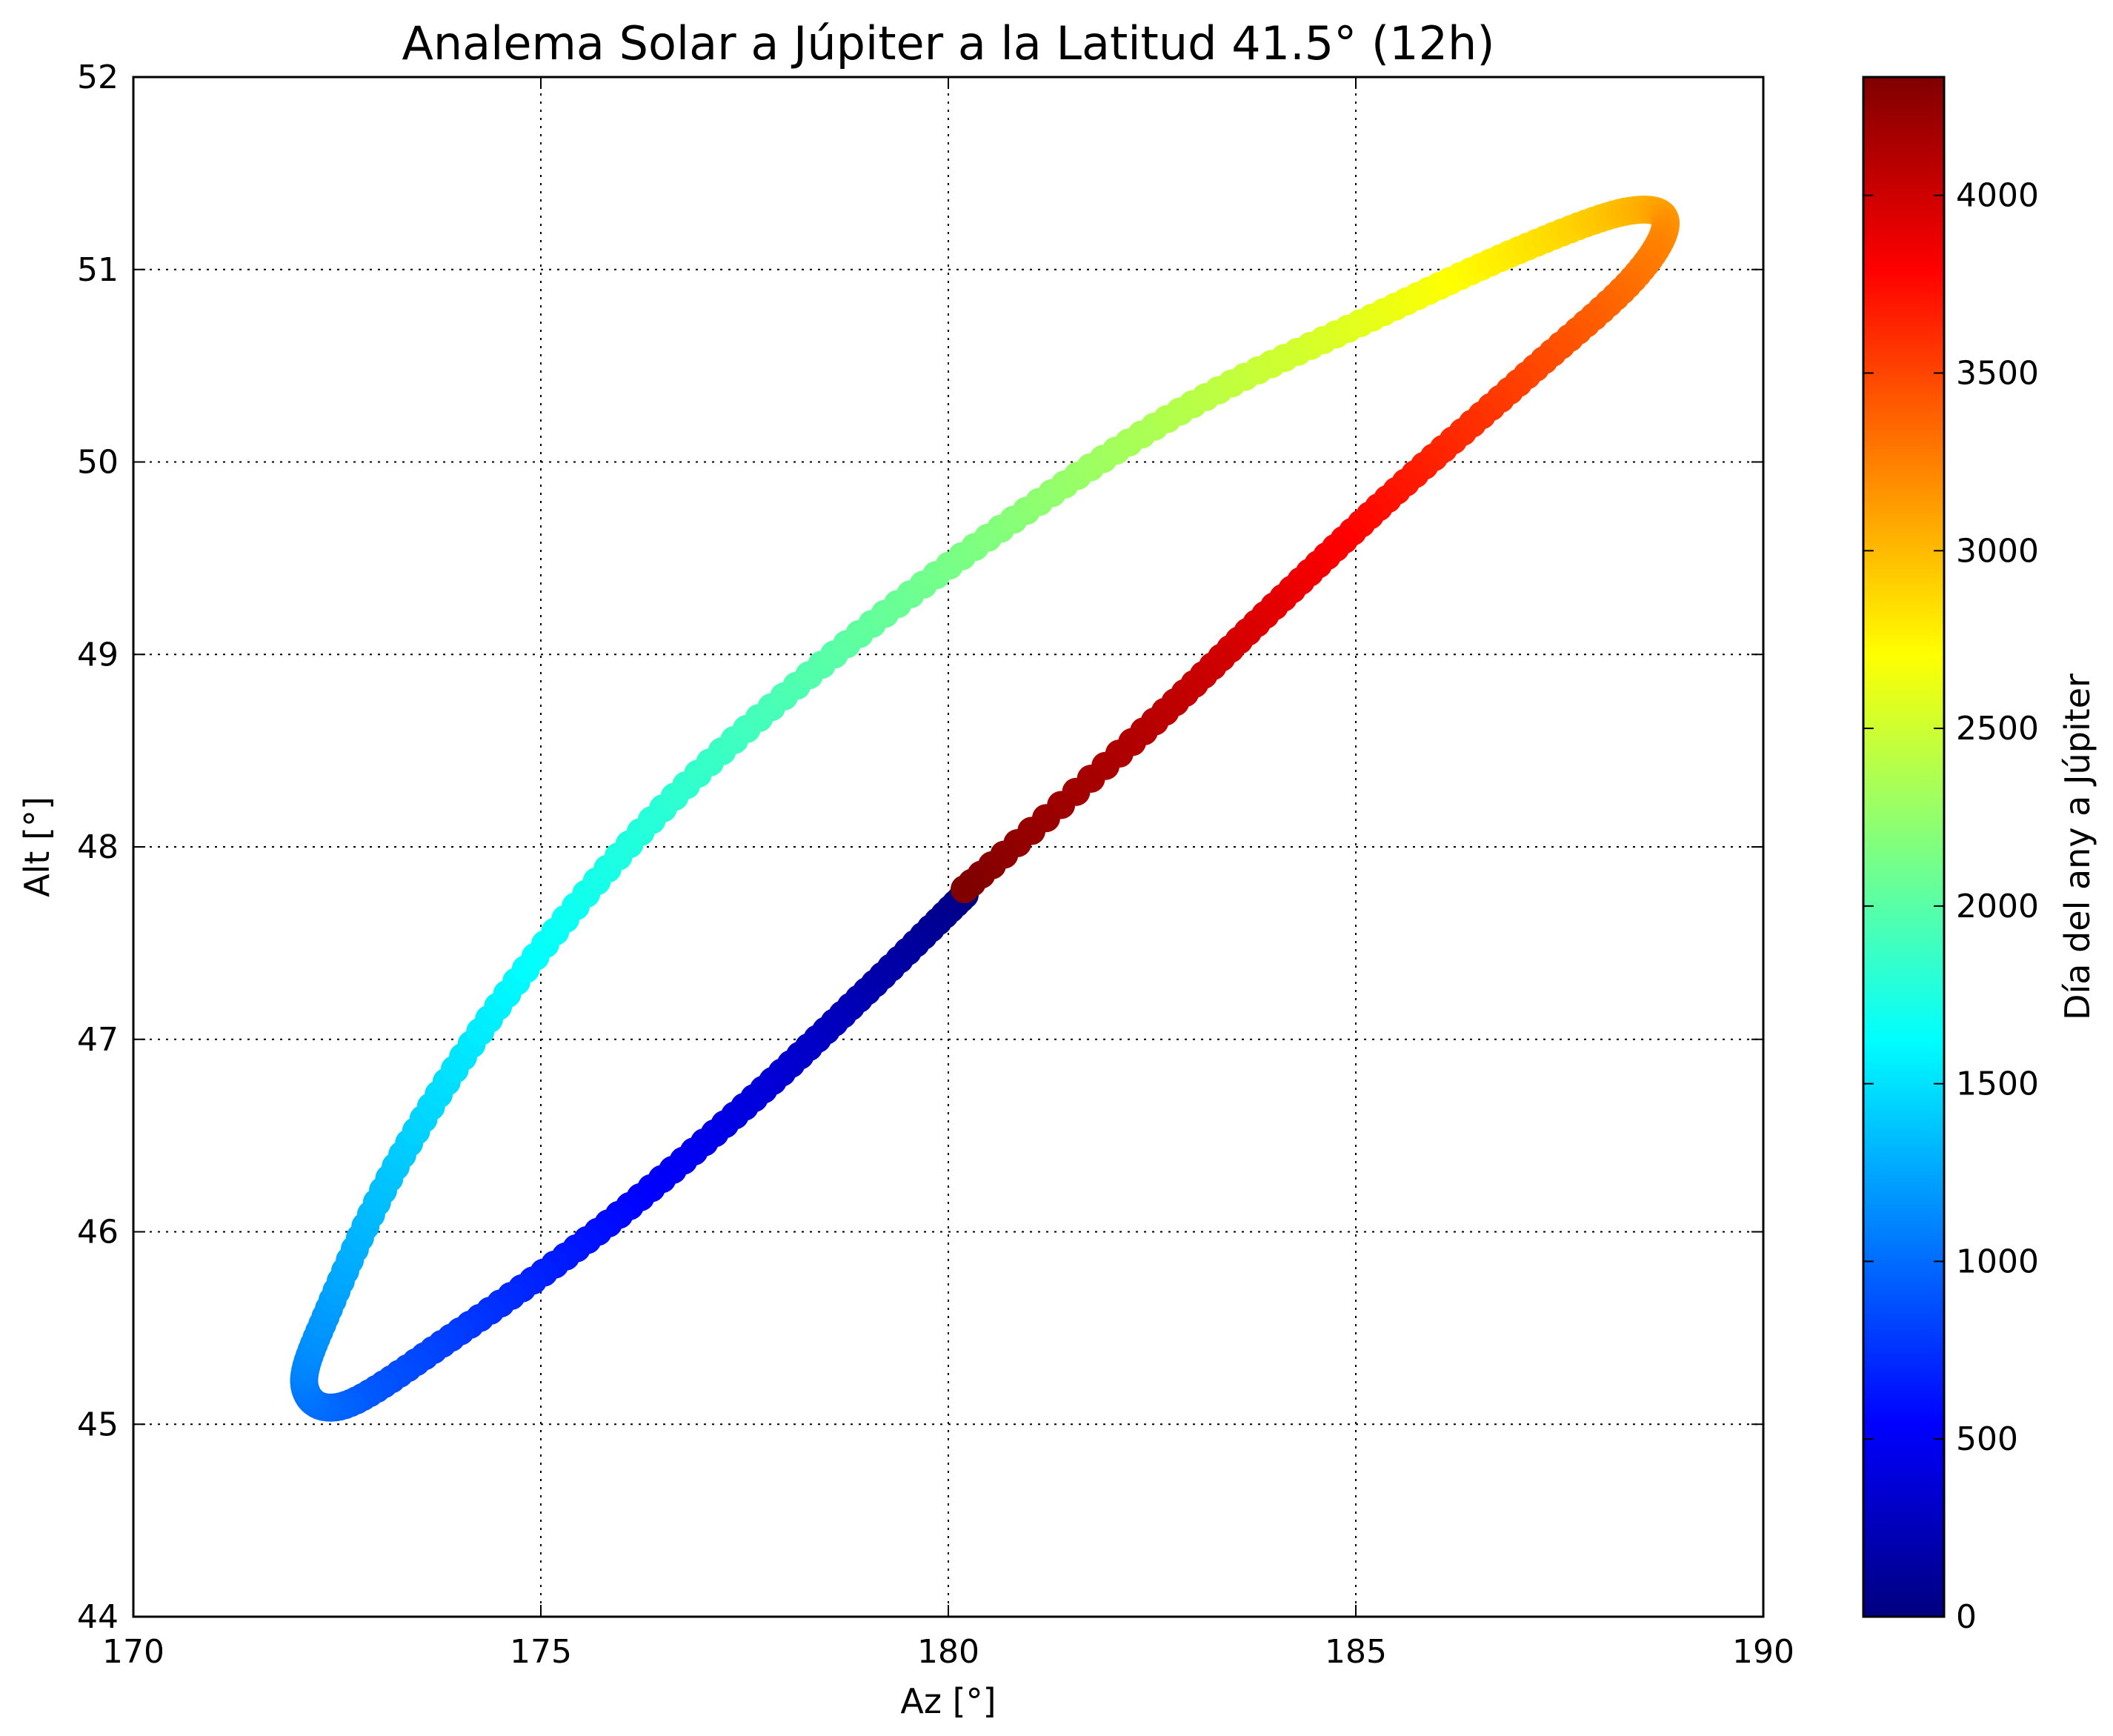 This screenshot has width=2113, height=1736. Describe the element at coordinates (1998, 196) in the screenshot. I see `colorbar-tick-label: 4000` at that location.